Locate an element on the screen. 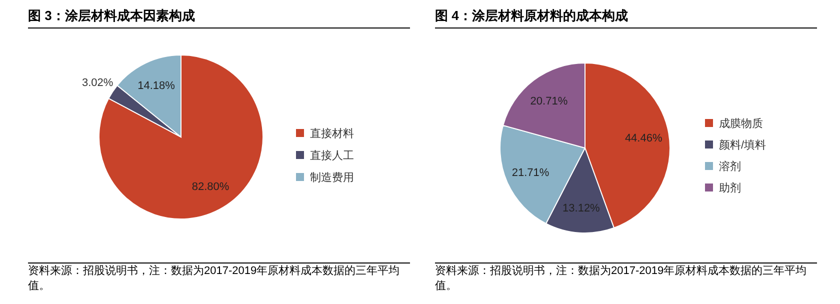  legend-label: 助剂 is located at coordinates (730, 188).